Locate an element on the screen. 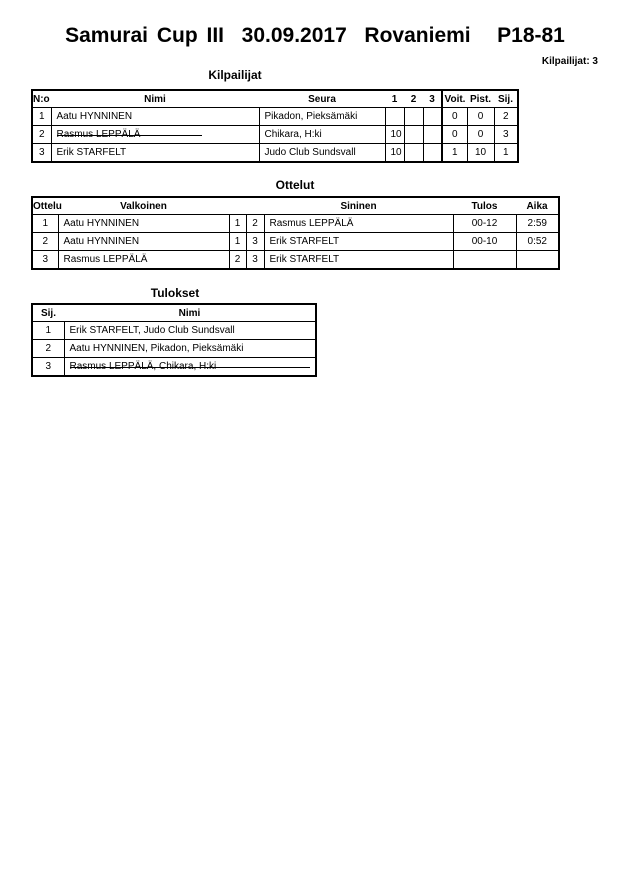  score-s1 is located at coordinates (394, 116).